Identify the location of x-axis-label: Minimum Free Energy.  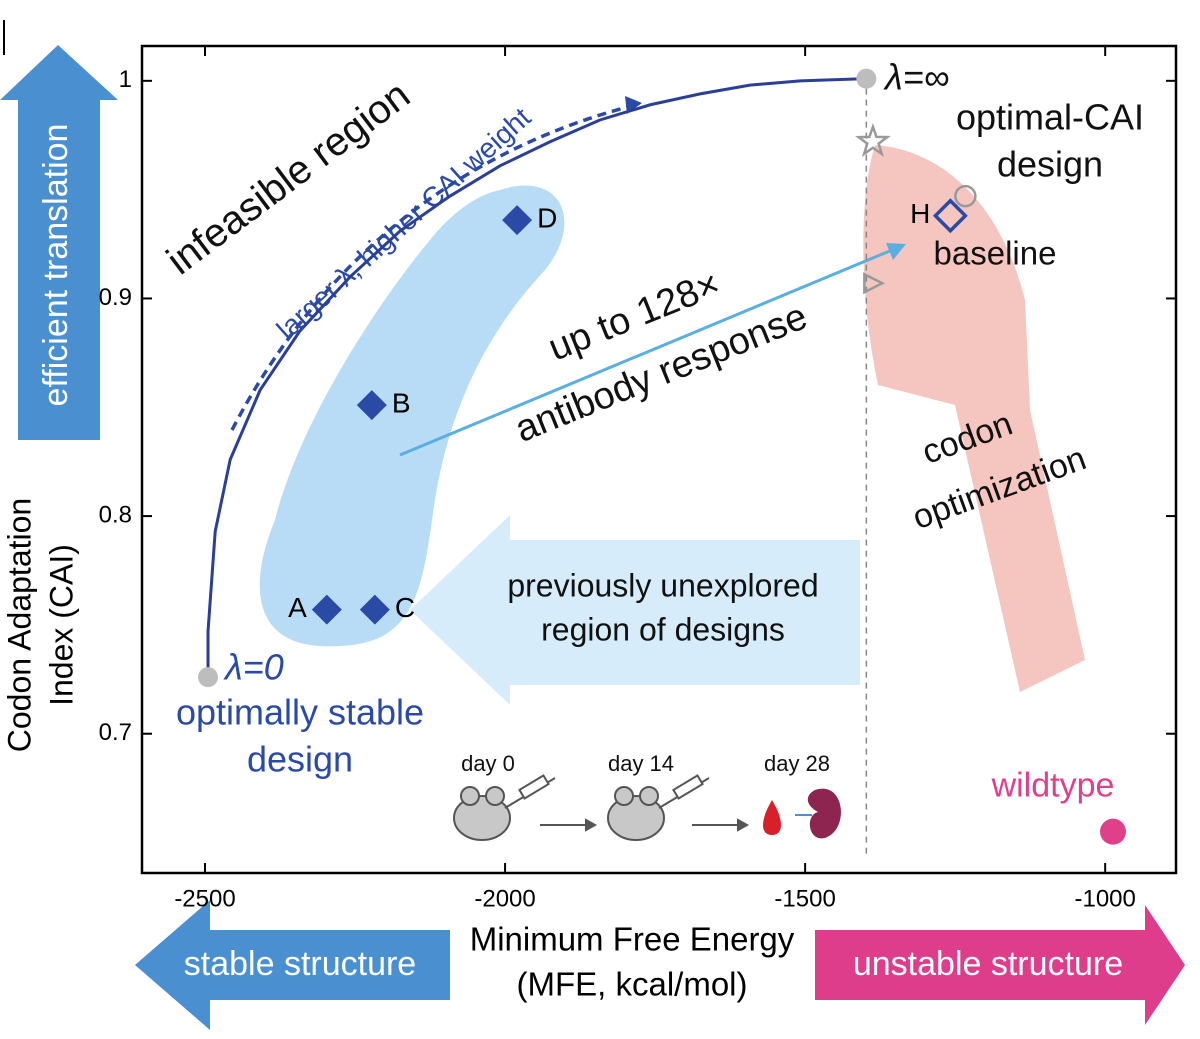
(632, 939).